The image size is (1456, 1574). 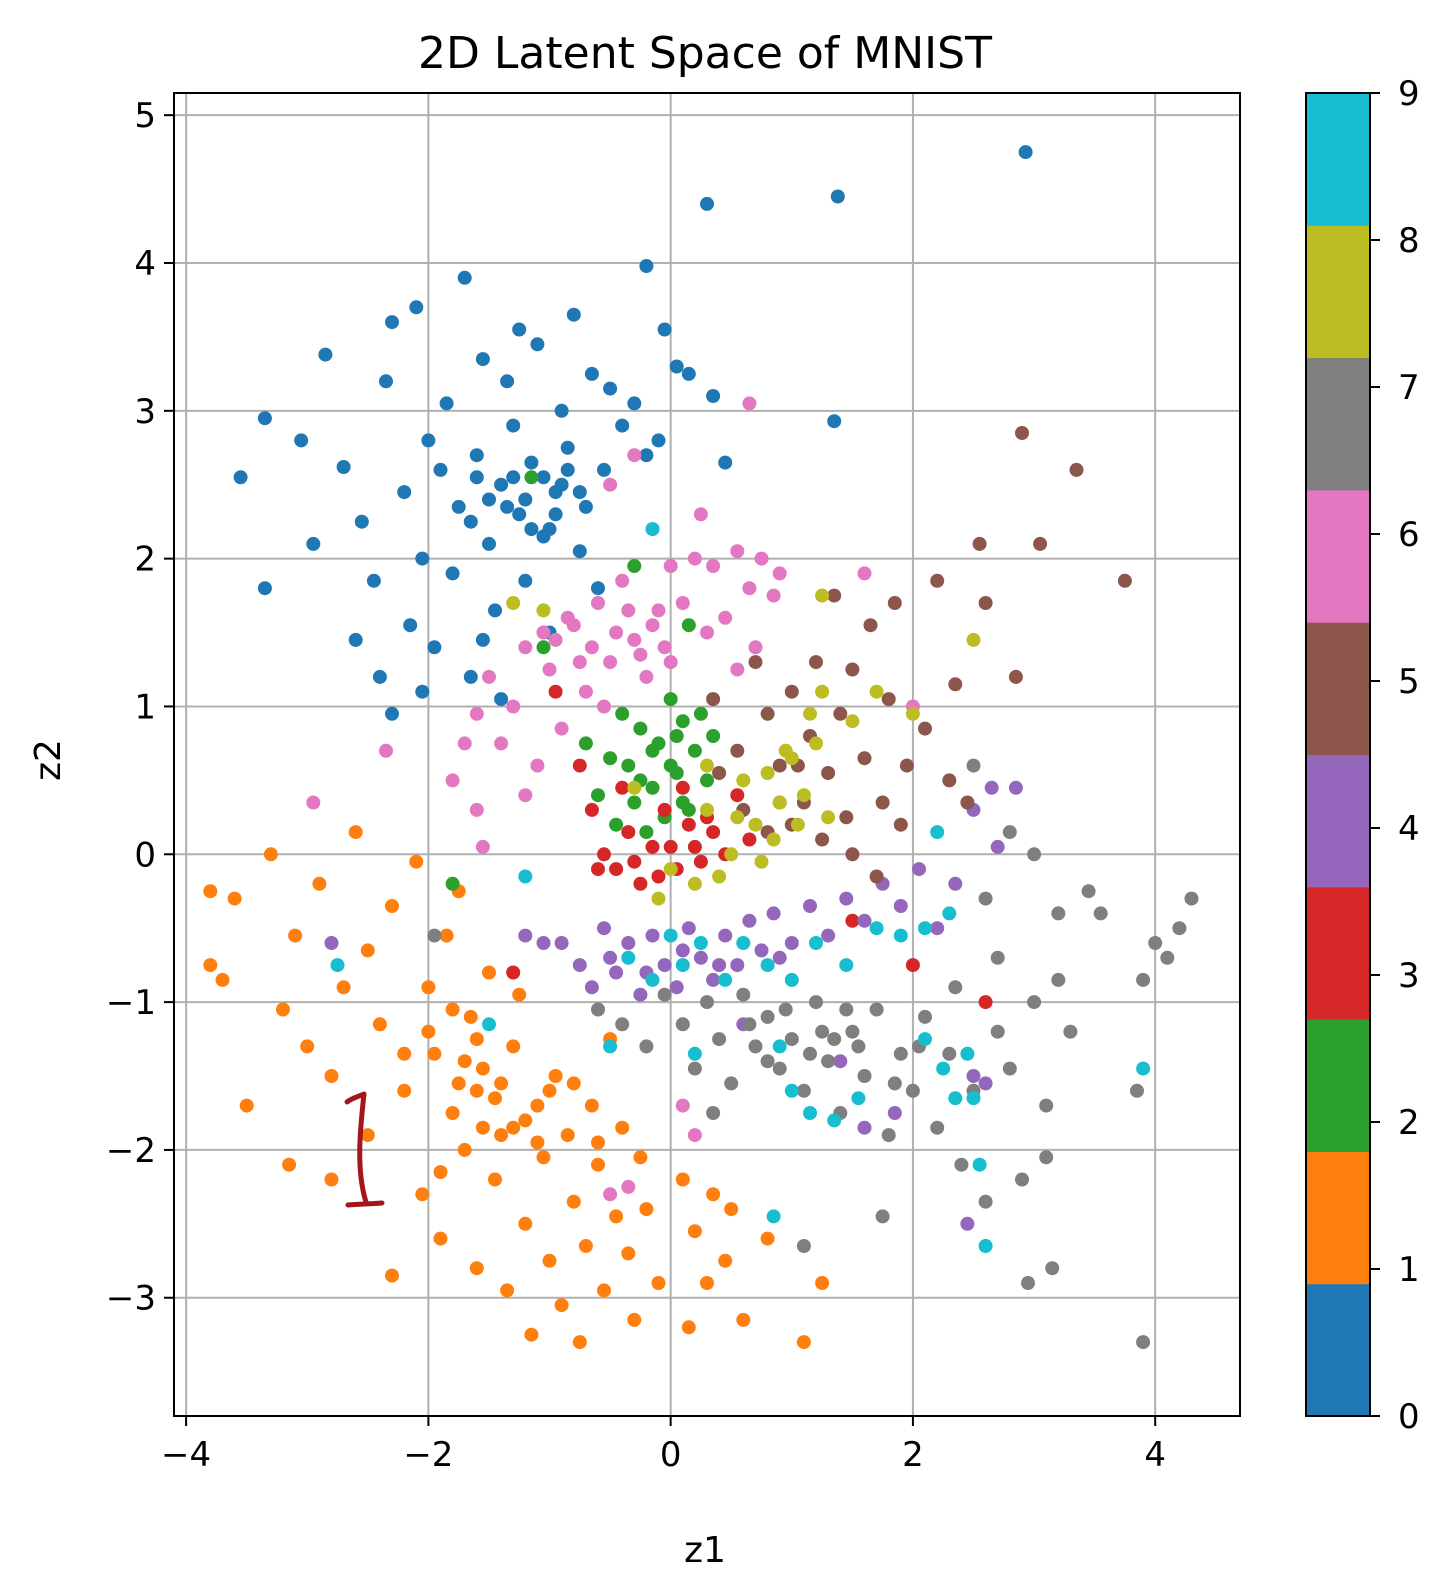 I want to click on colorbar-tick-label: 4, so click(x=1409, y=829).